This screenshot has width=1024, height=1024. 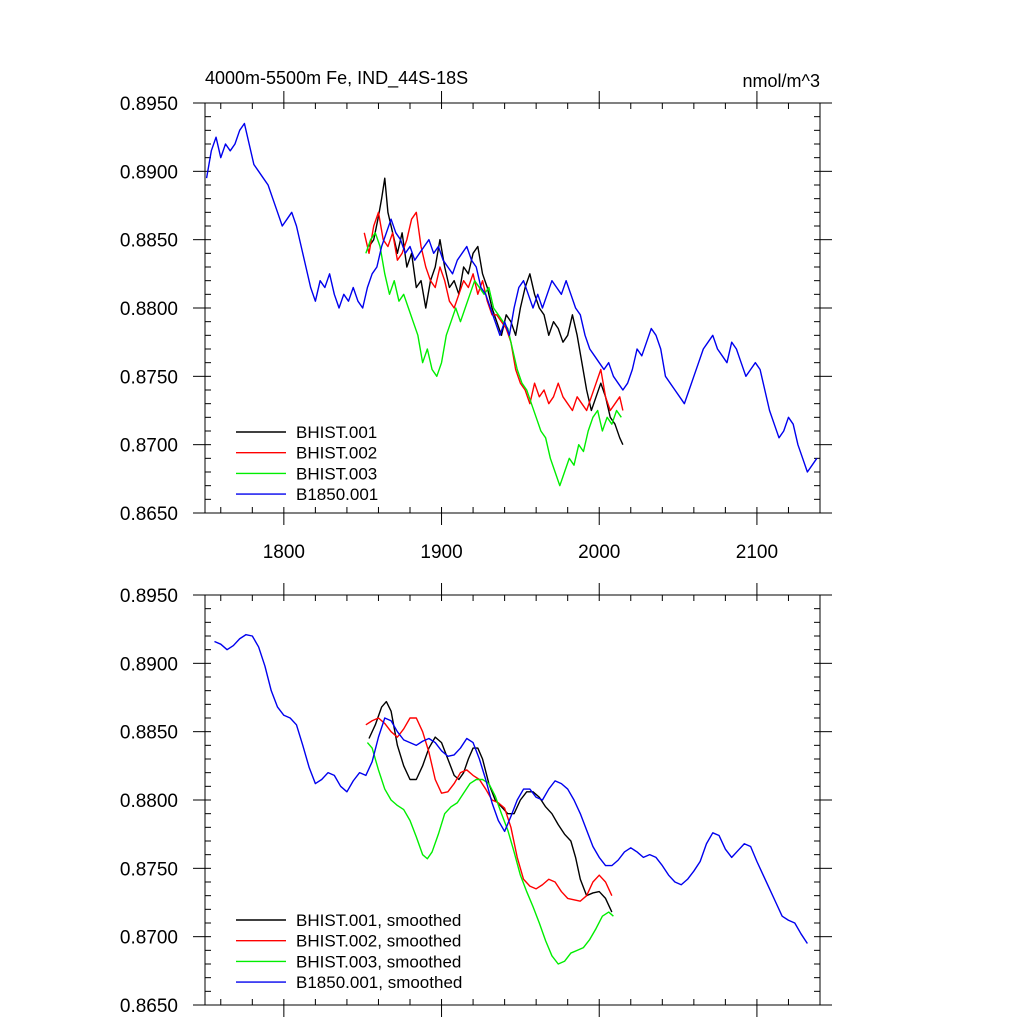 What do you see at coordinates (520, 552) in the screenshot?
I see `x-tick-labels: 1800 1900 2000 2100` at bounding box center [520, 552].